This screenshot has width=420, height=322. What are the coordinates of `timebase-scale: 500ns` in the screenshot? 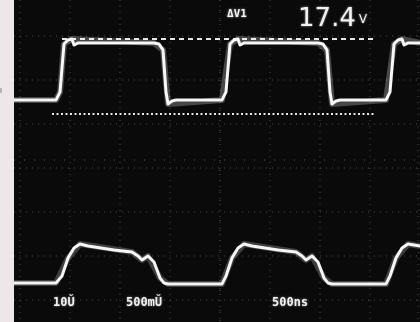 It's located at (290, 302).